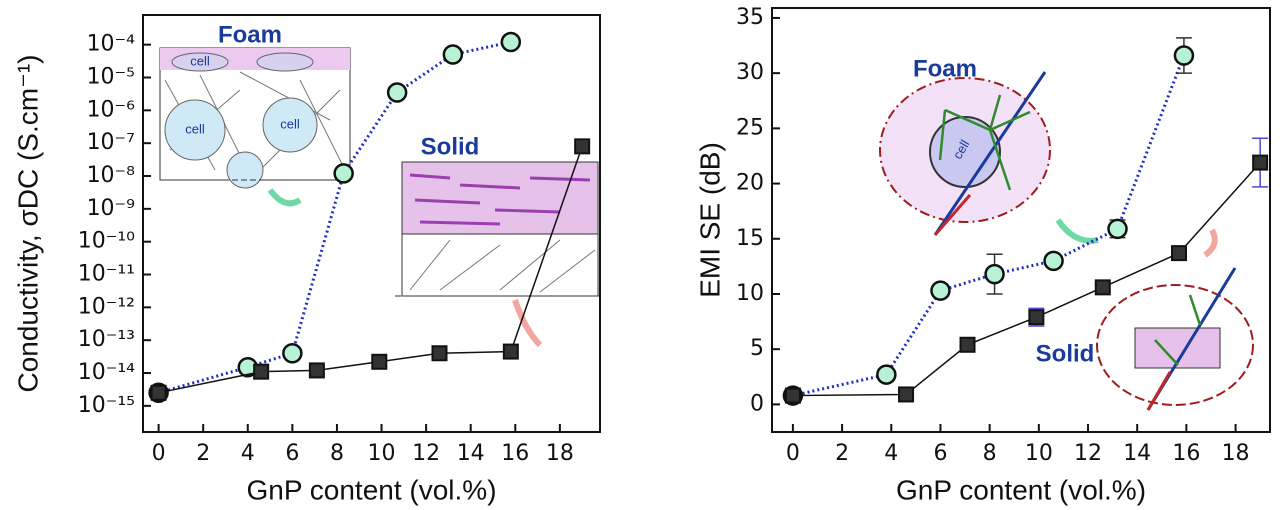 The height and width of the screenshot is (510, 1285). Describe the element at coordinates (750, 17) in the screenshot. I see `y-tick-label: 35` at that location.